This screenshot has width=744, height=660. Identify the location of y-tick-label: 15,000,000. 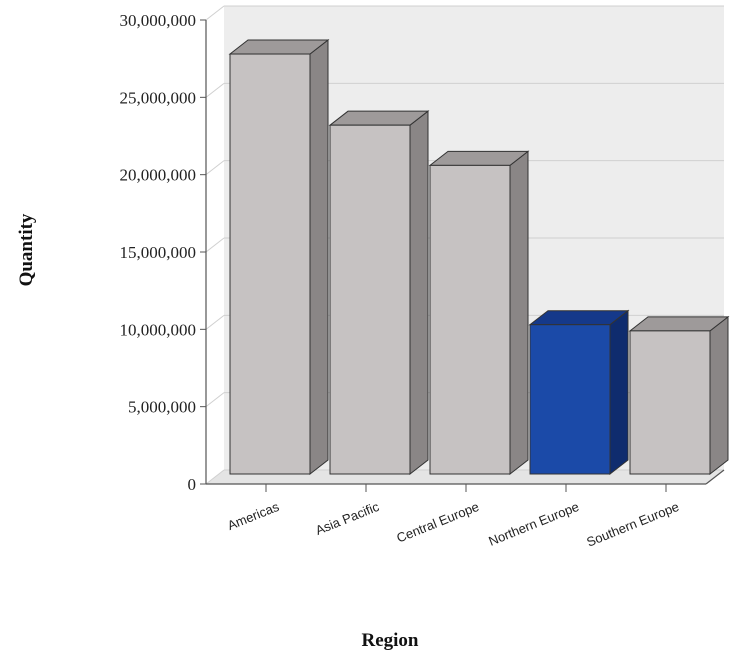
(158, 252).